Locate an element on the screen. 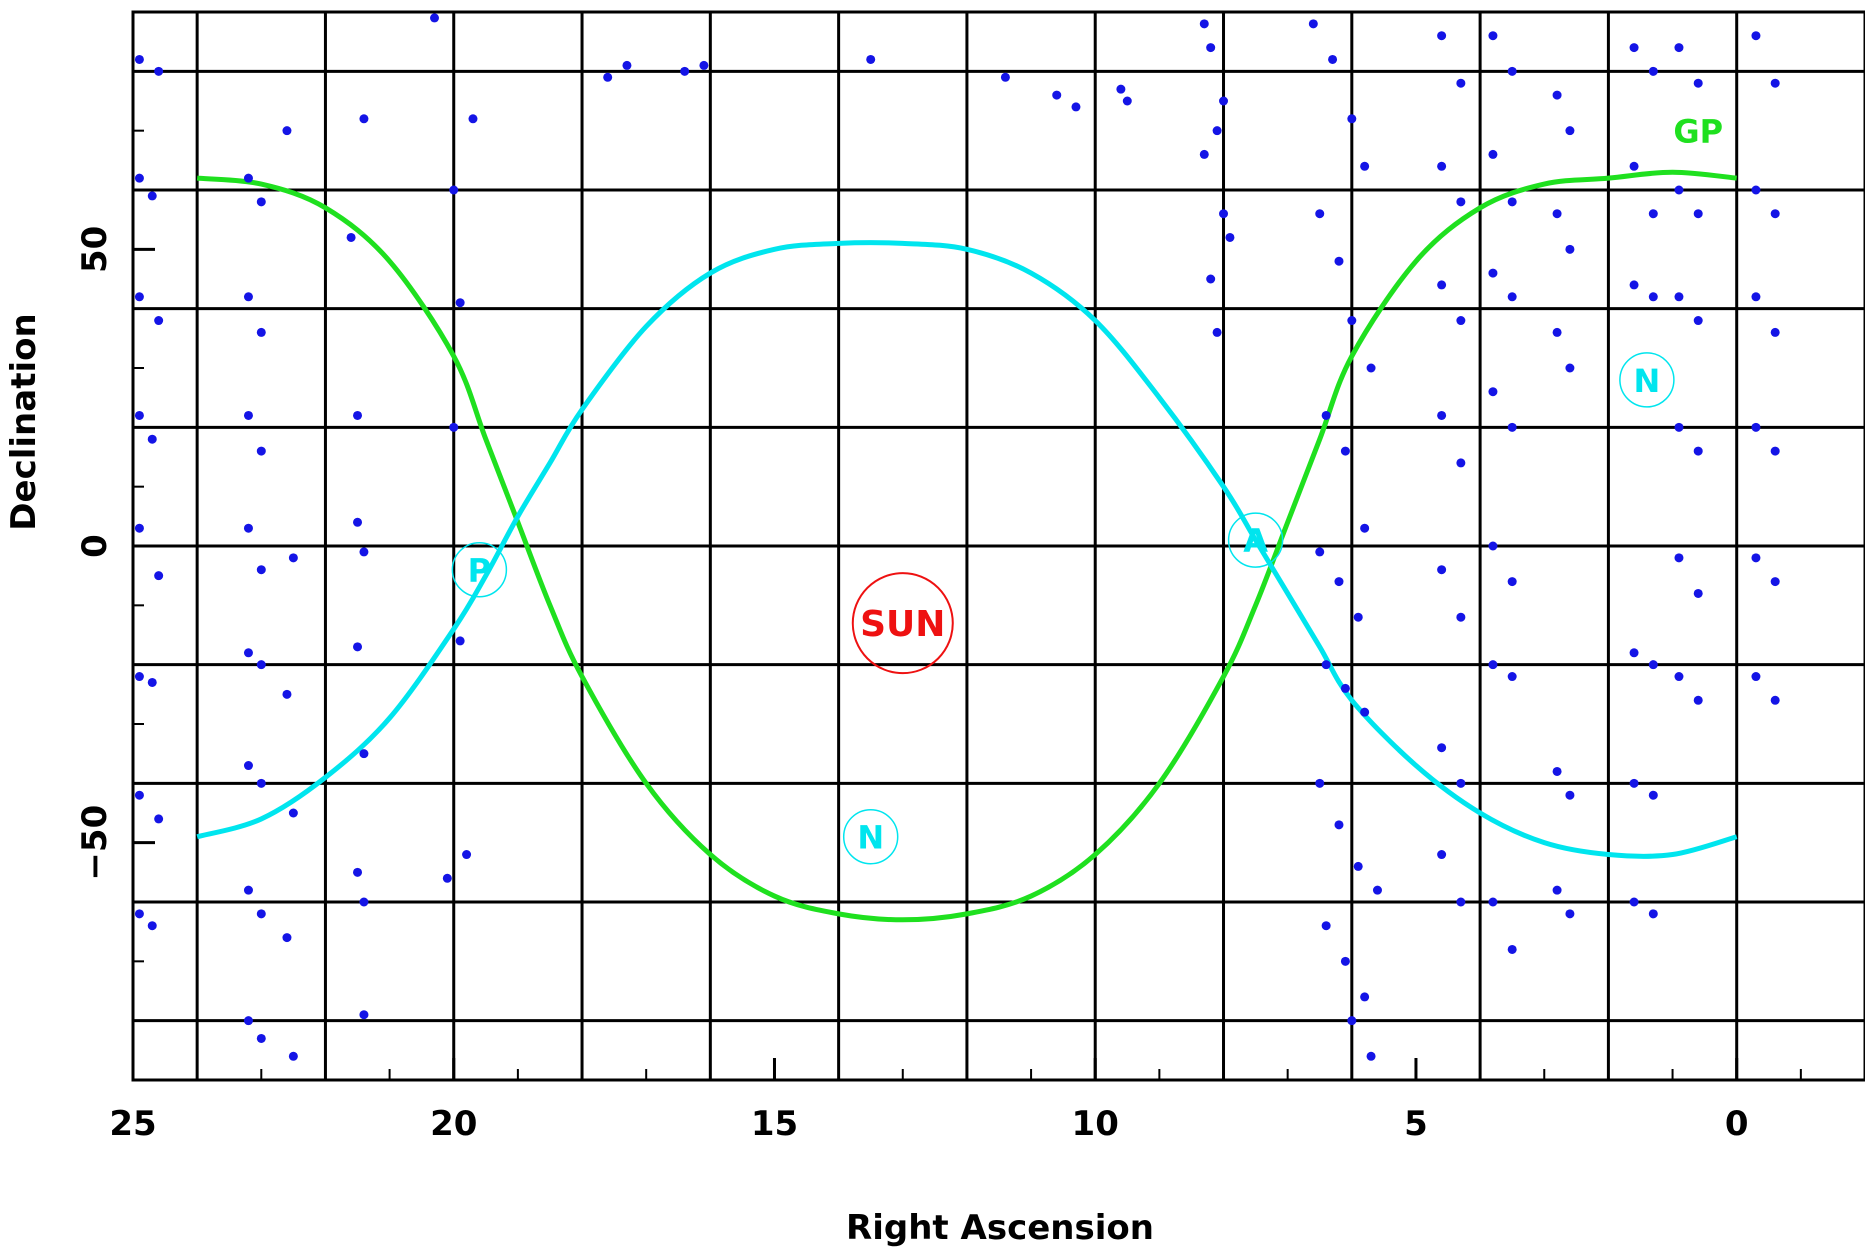 Image resolution: width=1865 pixels, height=1248 pixels. sun-circle is located at coordinates (902, 623).